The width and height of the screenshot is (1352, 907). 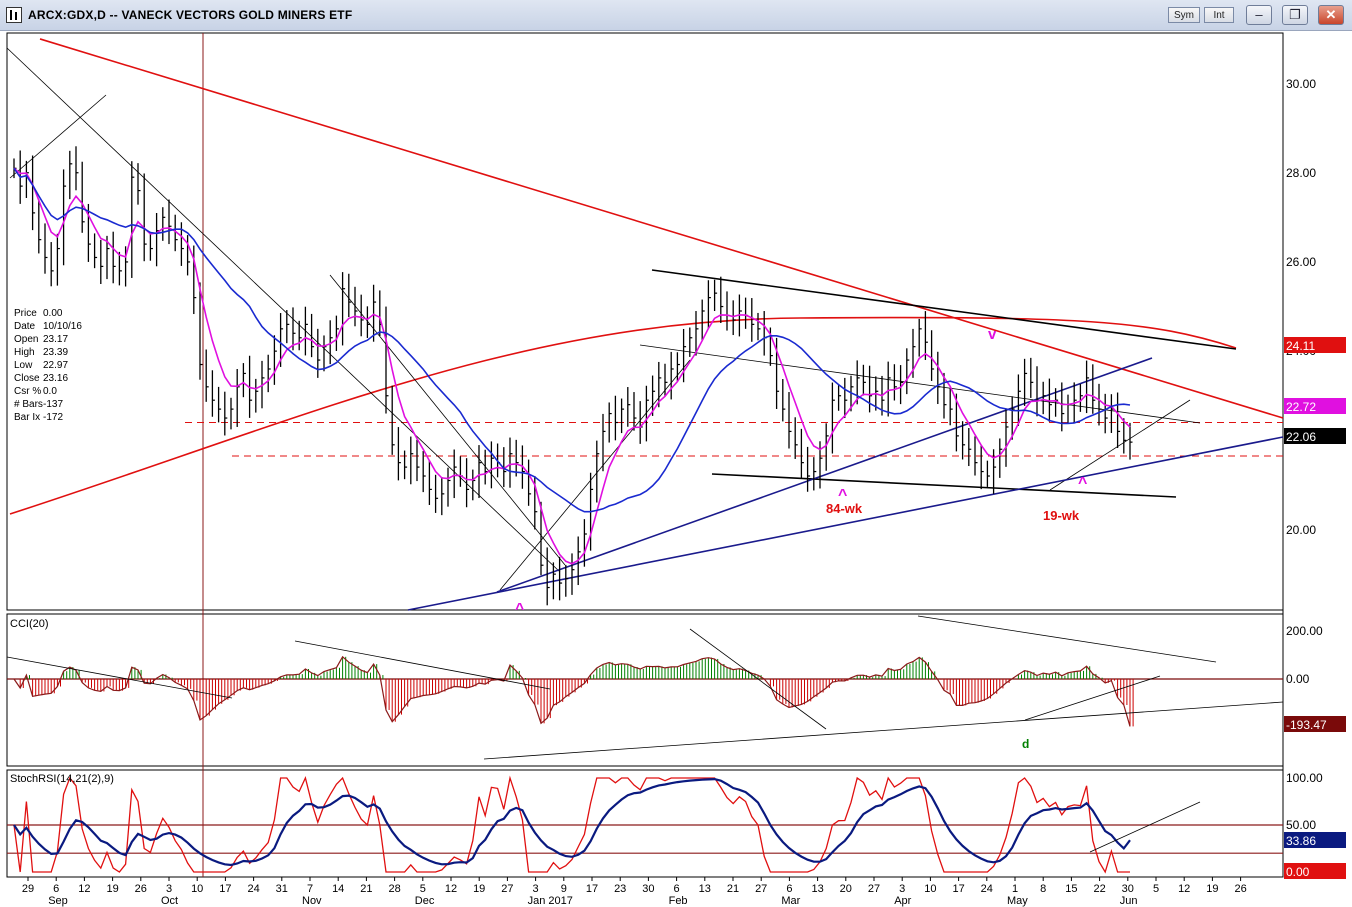 I want to click on annotation-high-apr: v, so click(x=992, y=334).